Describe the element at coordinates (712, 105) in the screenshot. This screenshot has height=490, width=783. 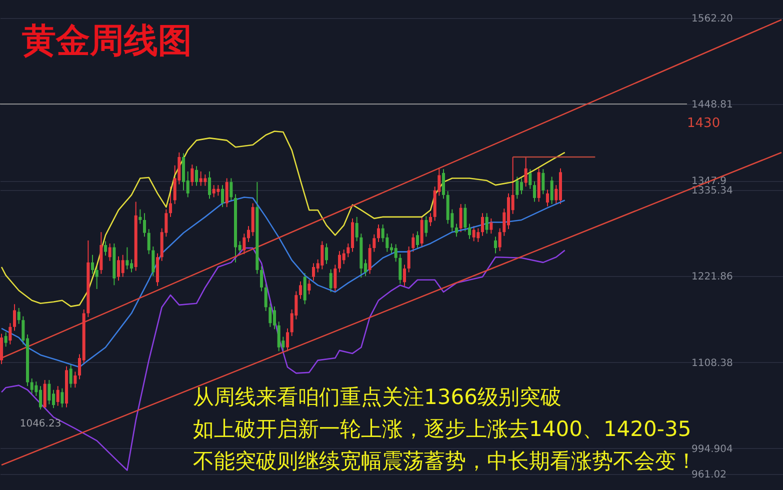
I see `y-tick-label: 1448.81` at that location.